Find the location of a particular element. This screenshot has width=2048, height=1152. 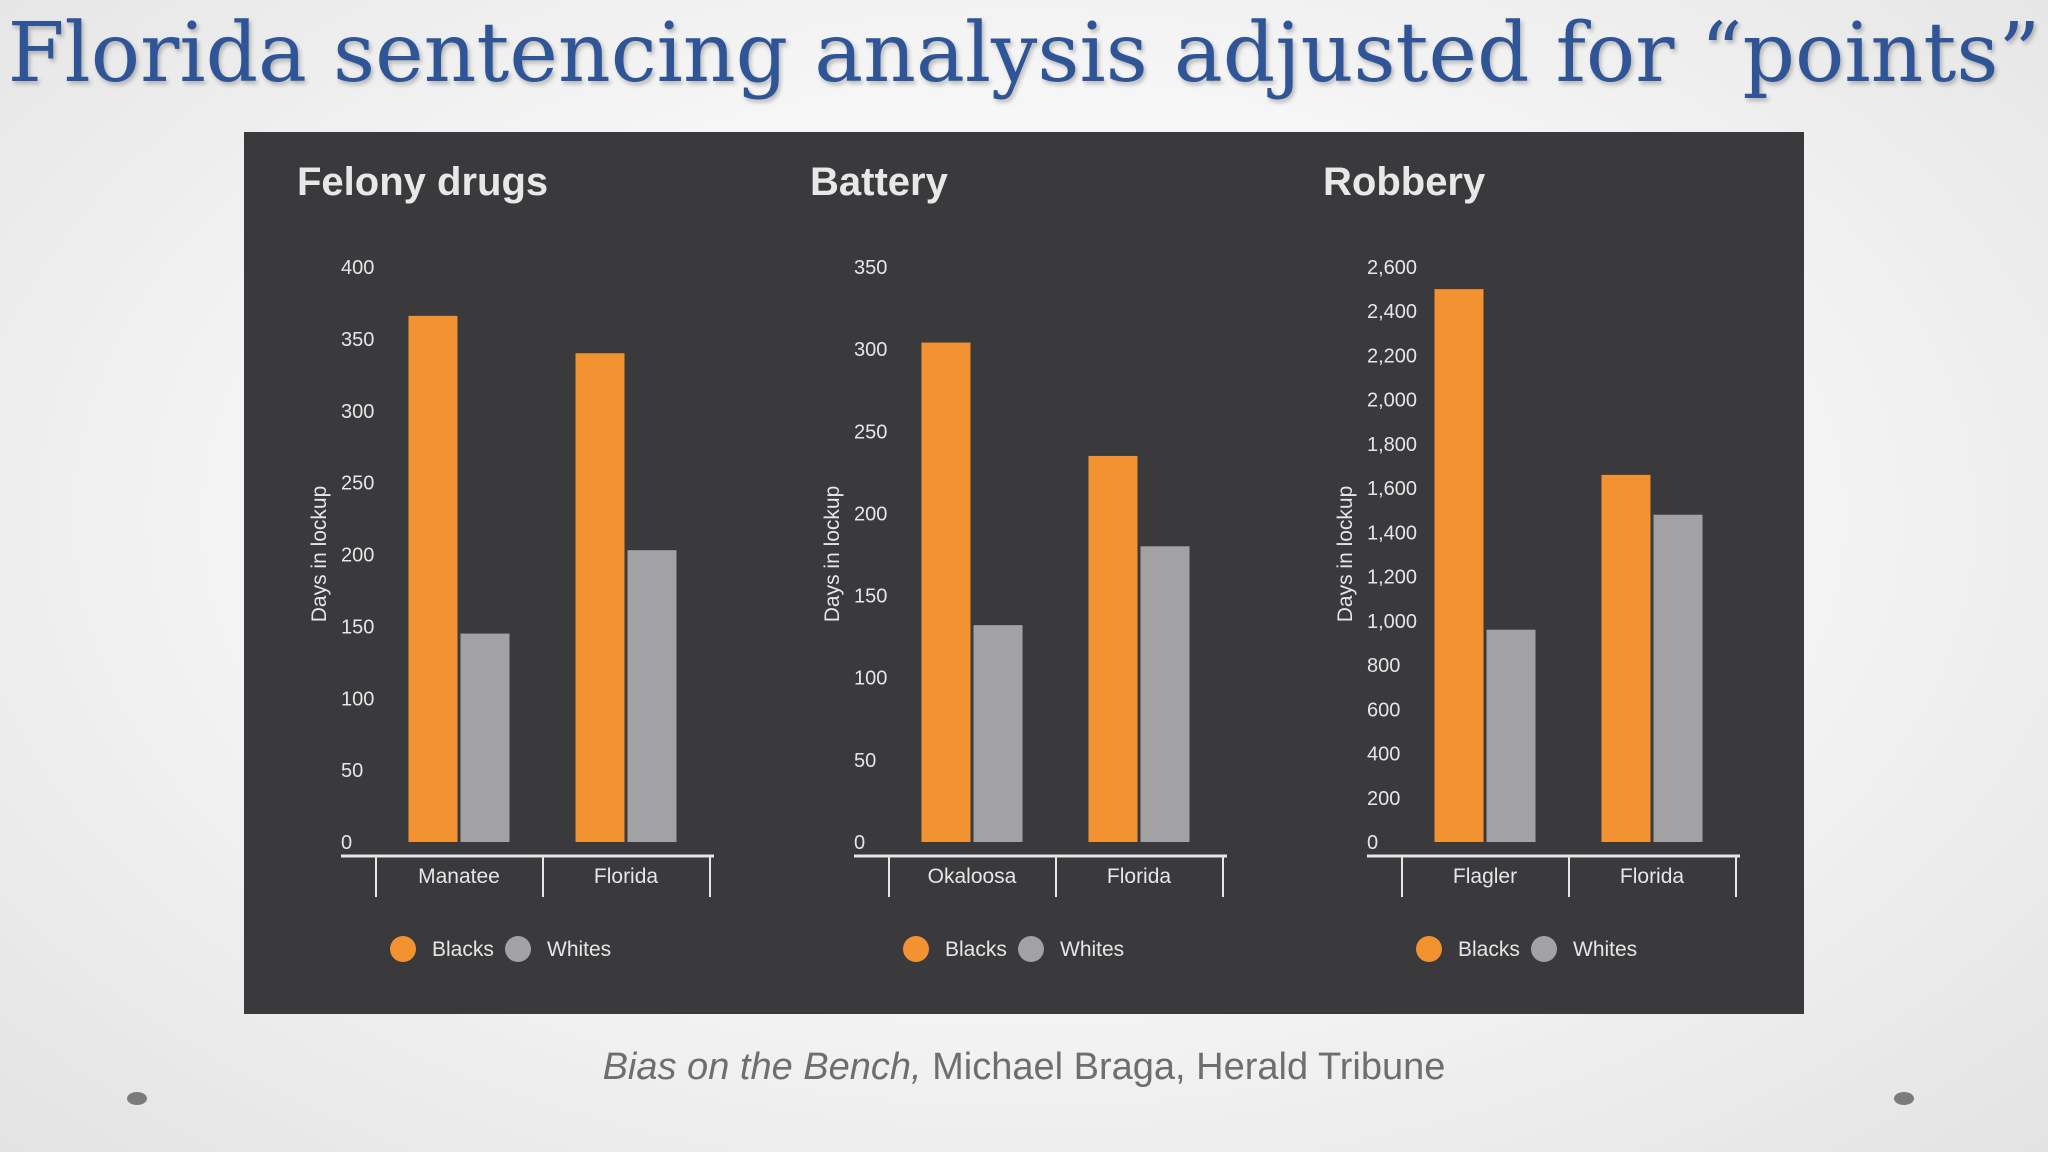

bar-whites-okaloosa is located at coordinates (998, 733).